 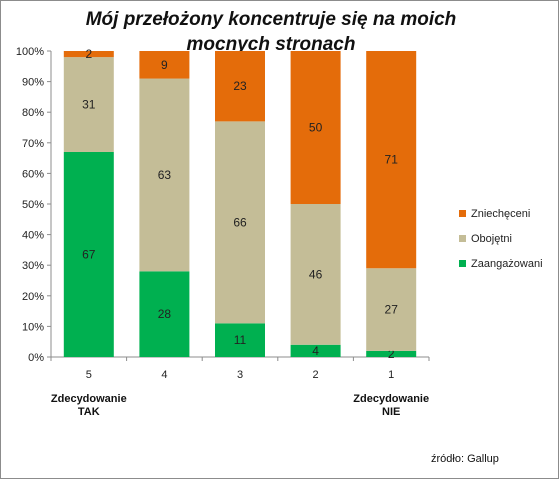 I want to click on category-note: TAK, so click(x=89, y=412).